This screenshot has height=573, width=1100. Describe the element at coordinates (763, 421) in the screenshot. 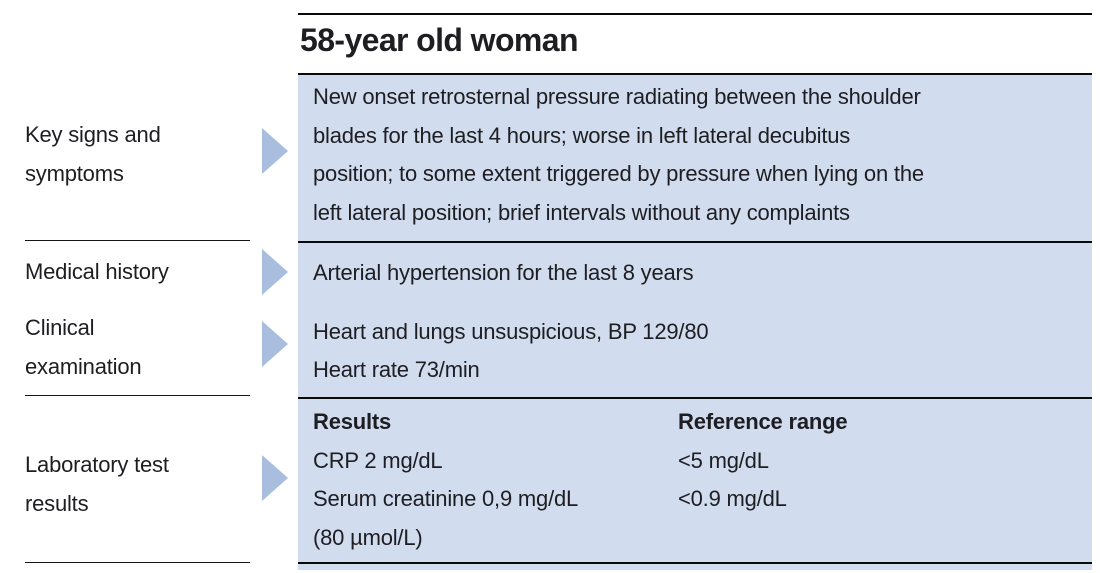

I see `lab-header-reference-range: Reference range` at that location.